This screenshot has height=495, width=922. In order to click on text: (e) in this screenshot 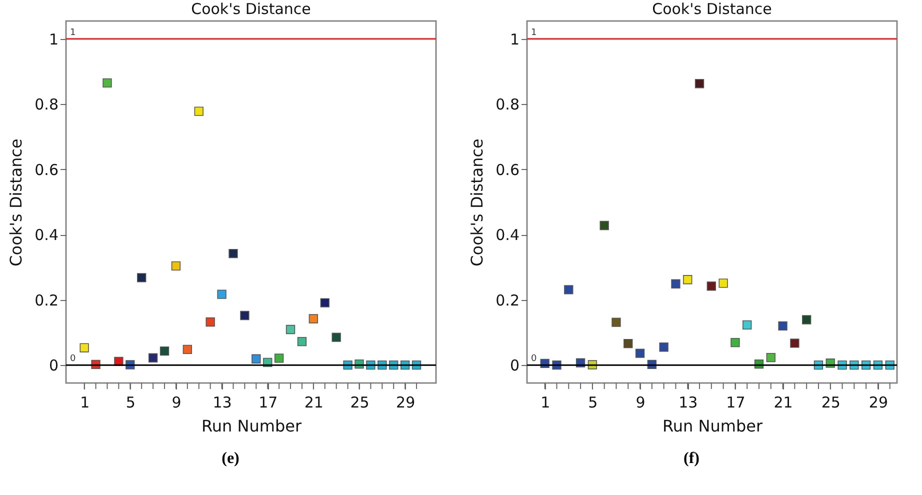, I will do `click(230, 459)`.